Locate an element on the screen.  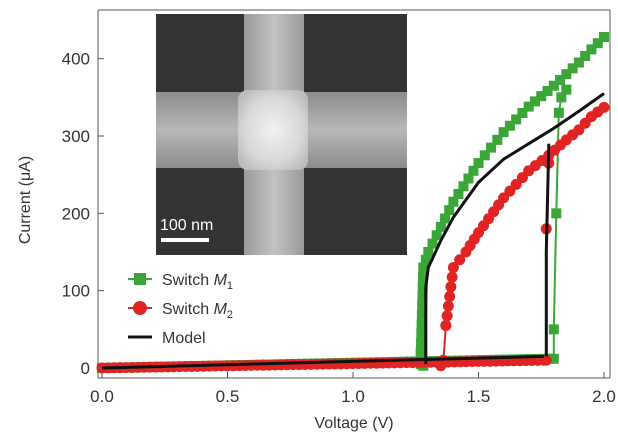
y-tick-label: 300 is located at coordinates (76, 136).